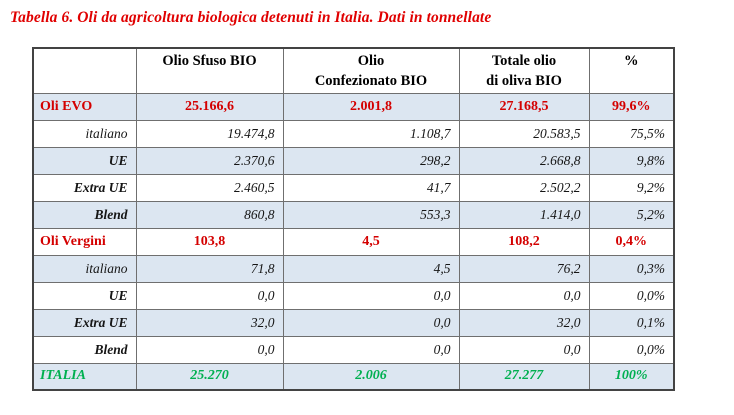  I want to click on row-evo-ue: UE 2.370,6 298,2 2.668,8 9,8%, so click(353, 160).